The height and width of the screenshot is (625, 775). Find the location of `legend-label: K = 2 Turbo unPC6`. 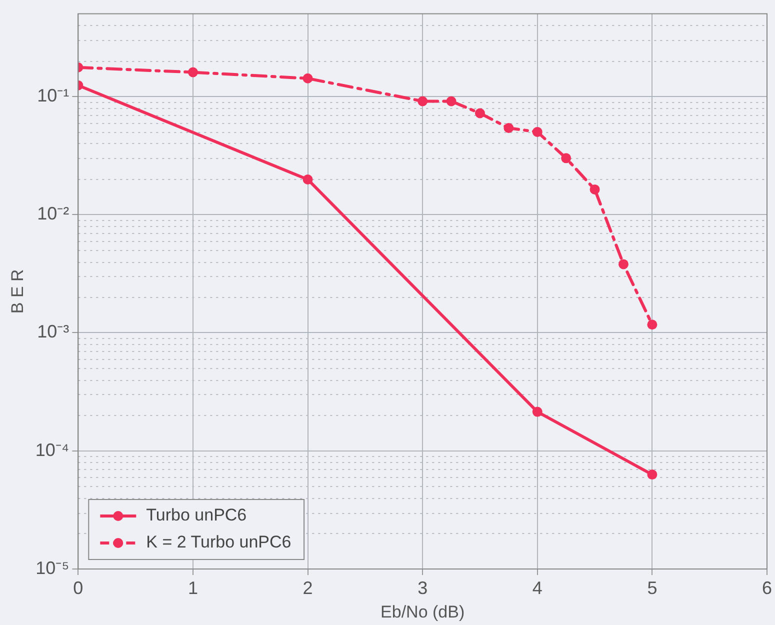

legend-label: K = 2 Turbo unPC6 is located at coordinates (219, 542).